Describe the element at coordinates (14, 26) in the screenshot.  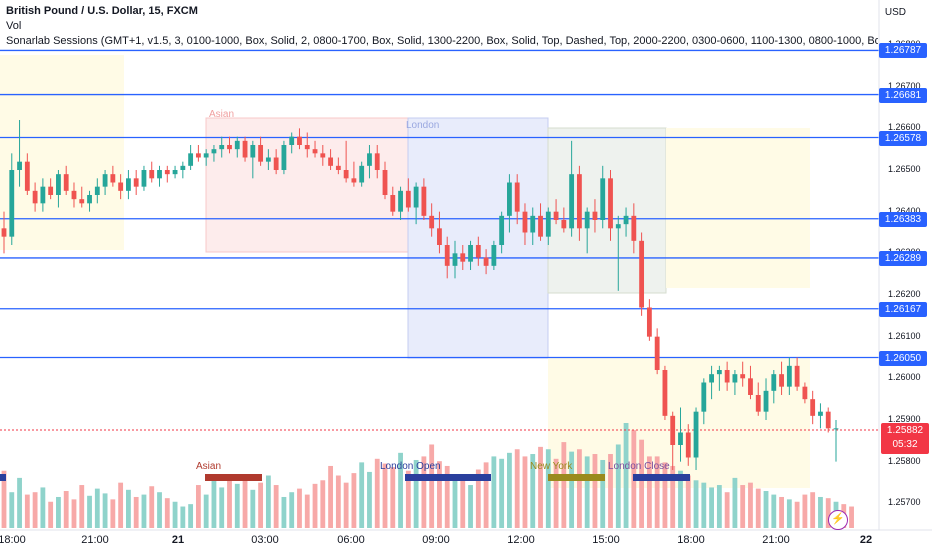
I see `volume-indicator-label: Vol` at that location.